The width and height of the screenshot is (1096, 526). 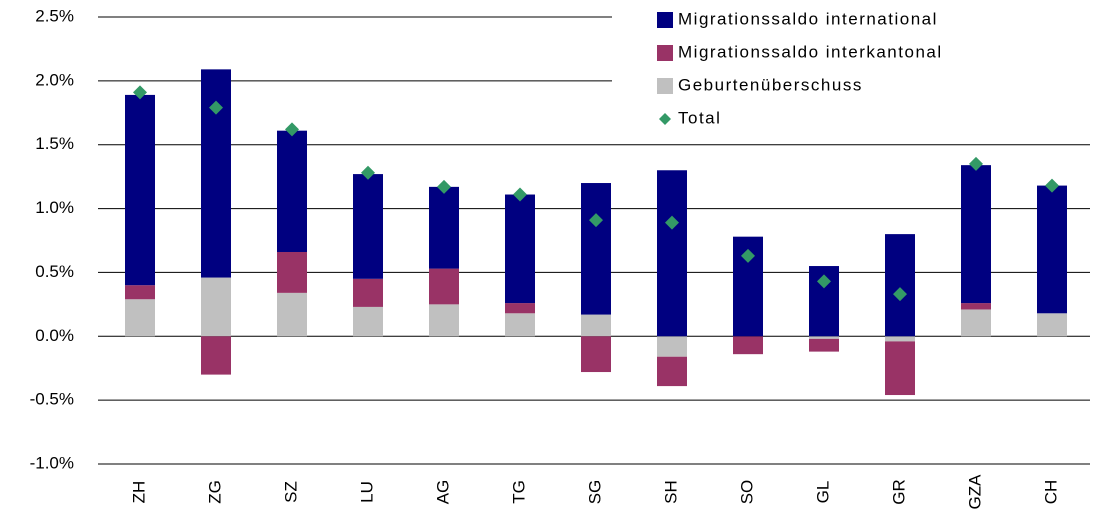 I want to click on y-tick-label: 1.0%, so click(x=54, y=207).